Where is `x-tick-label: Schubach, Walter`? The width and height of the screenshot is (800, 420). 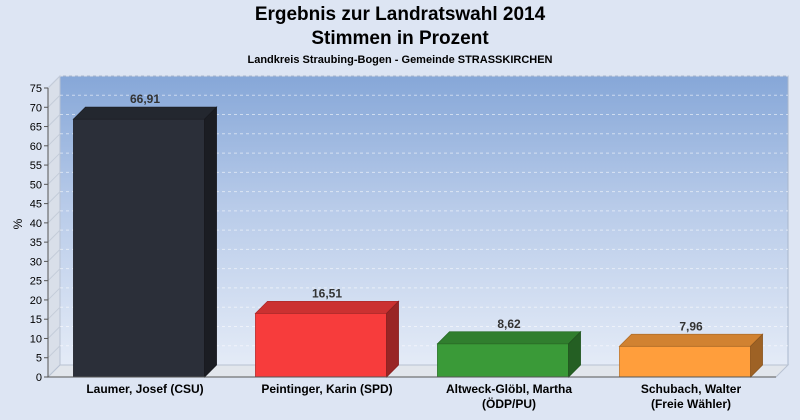 x-tick-label: Schubach, Walter is located at coordinates (691, 389).